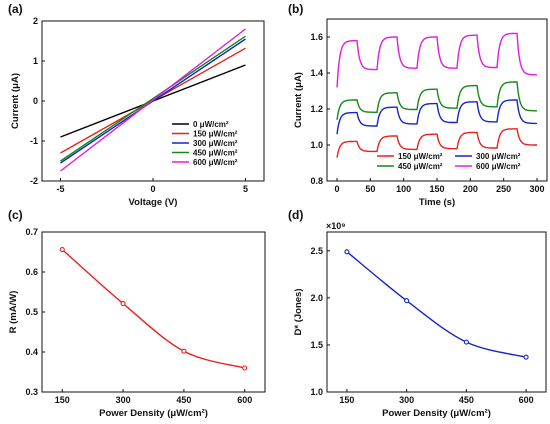 This screenshot has height=424, width=550. I want to click on y-multiplier: ×10⁹, so click(336, 226).